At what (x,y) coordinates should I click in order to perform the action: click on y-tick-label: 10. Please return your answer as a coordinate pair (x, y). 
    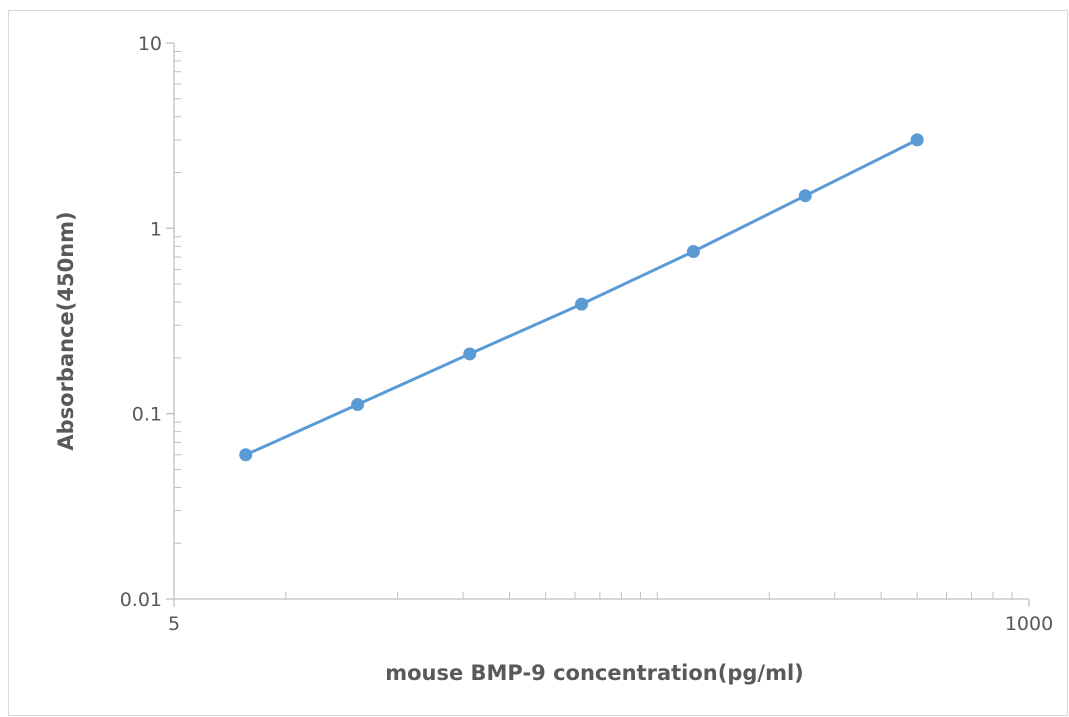
    Looking at the image, I should click on (150, 44).